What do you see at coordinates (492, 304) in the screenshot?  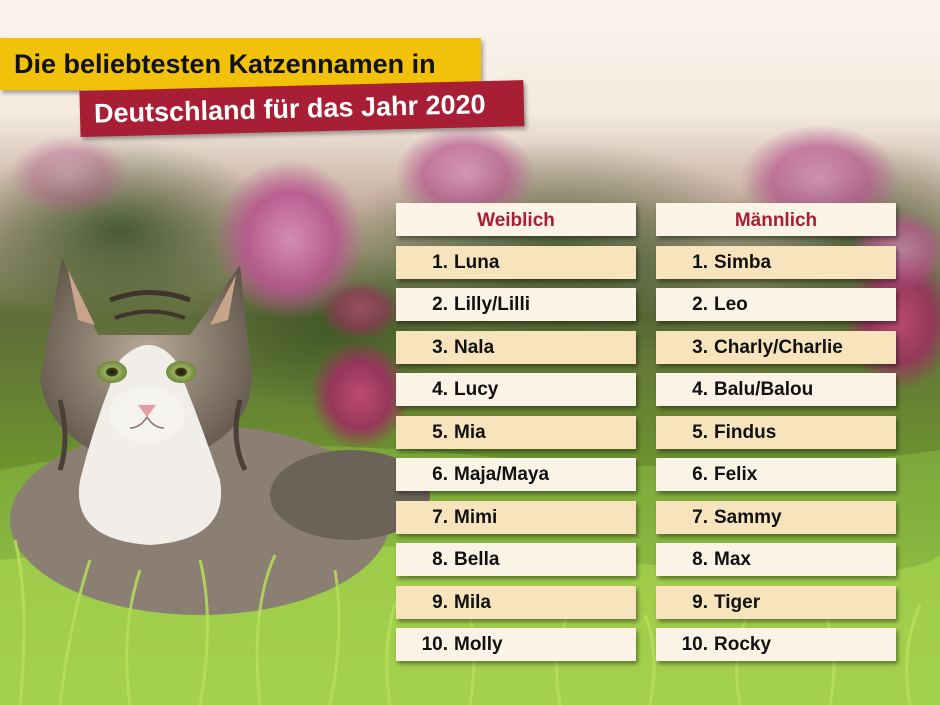 I see `cat-name: Lilly/Lilli` at bounding box center [492, 304].